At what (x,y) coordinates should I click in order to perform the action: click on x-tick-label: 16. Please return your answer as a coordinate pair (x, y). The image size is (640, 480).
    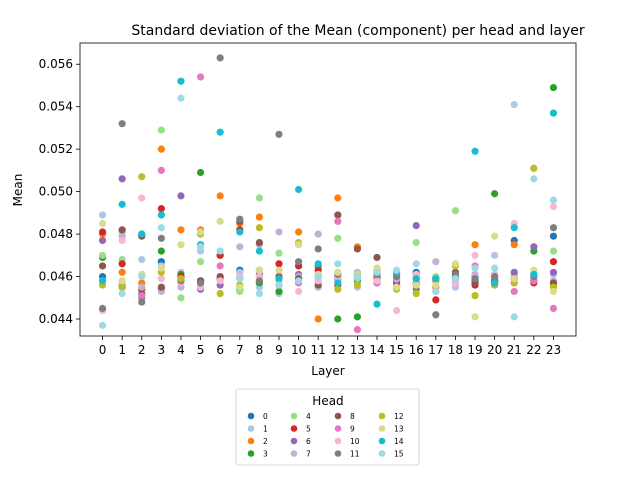
    Looking at the image, I should click on (416, 350).